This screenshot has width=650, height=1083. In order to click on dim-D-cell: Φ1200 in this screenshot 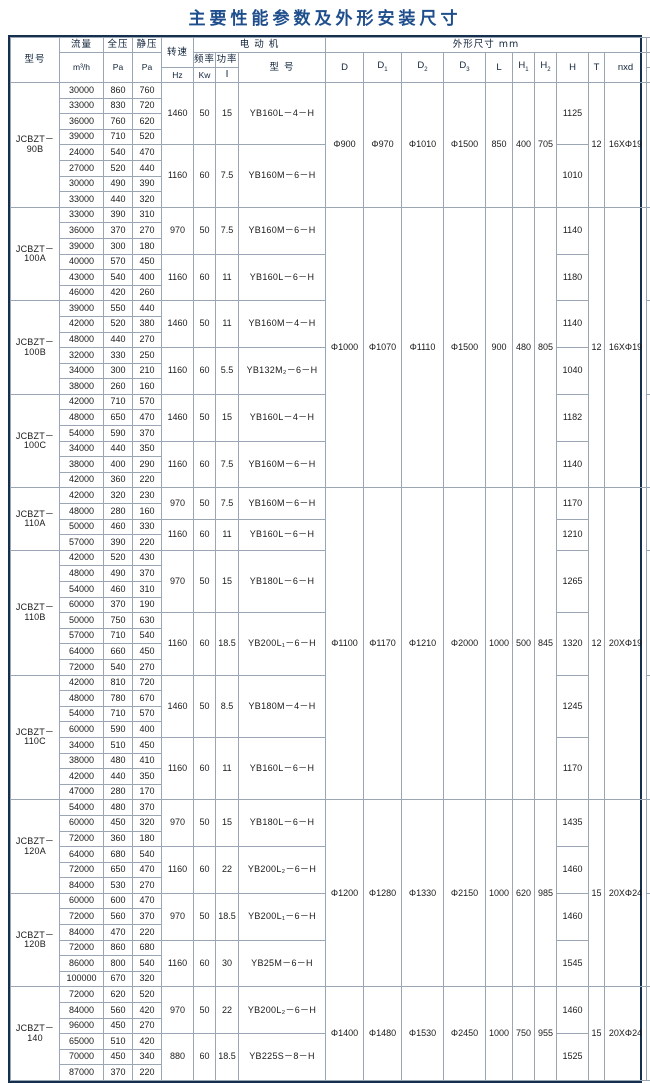, I will do `click(345, 893)`.